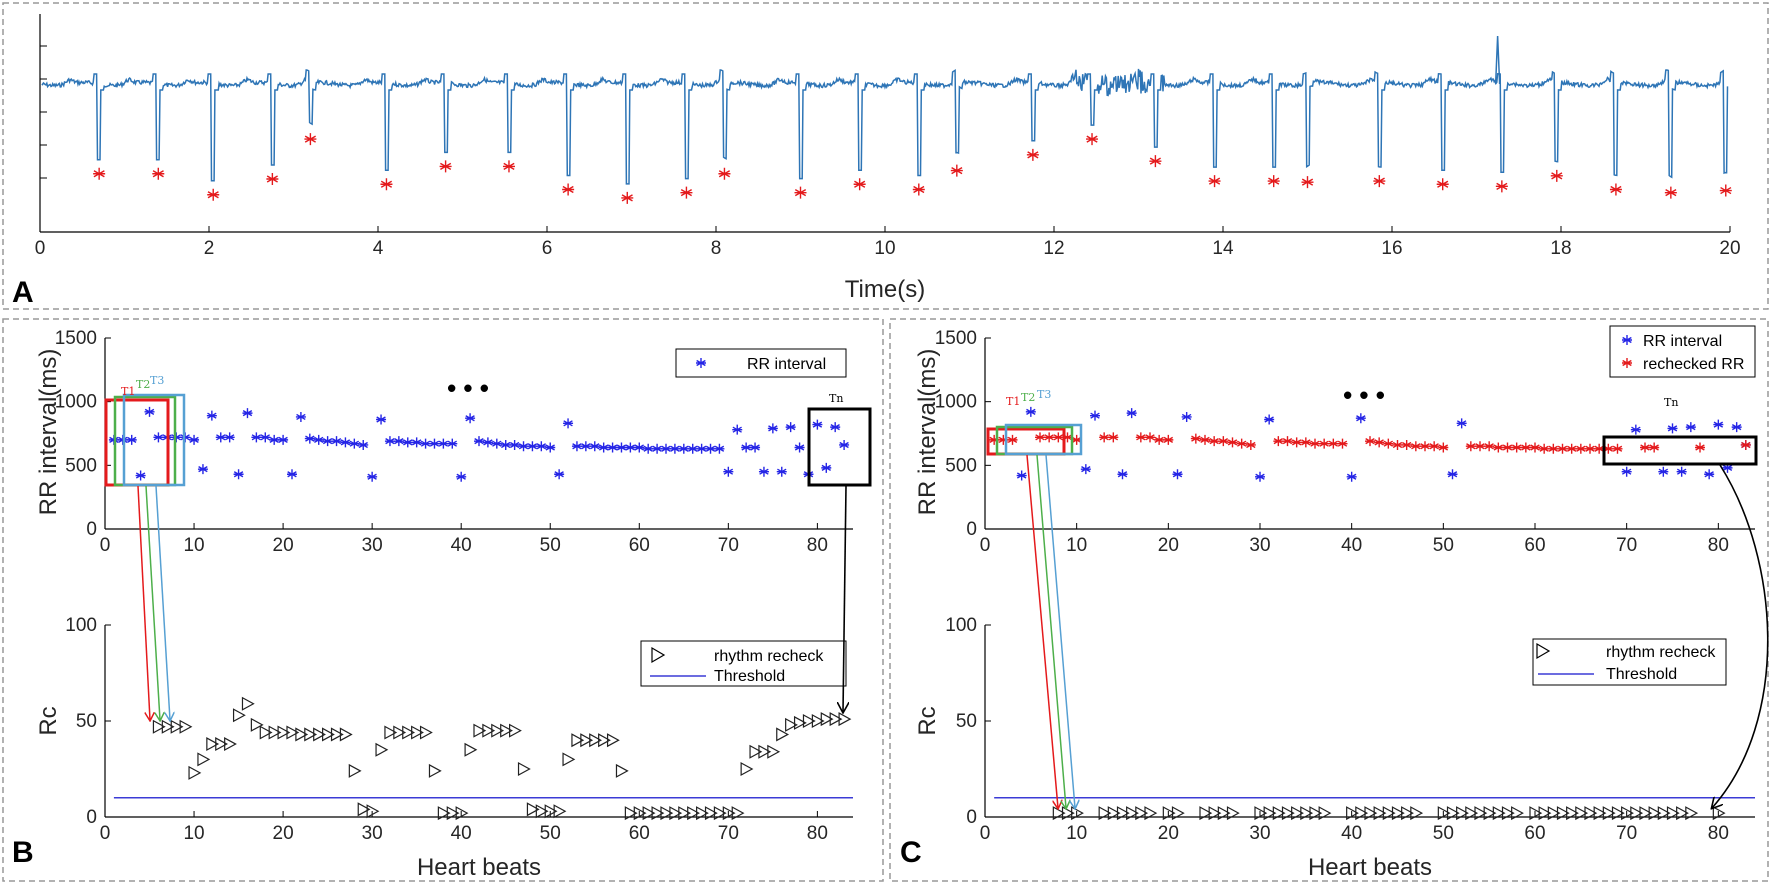 The image size is (1772, 884). I want to click on panel-b-bottom-x-tick-label: 60, so click(639, 833).